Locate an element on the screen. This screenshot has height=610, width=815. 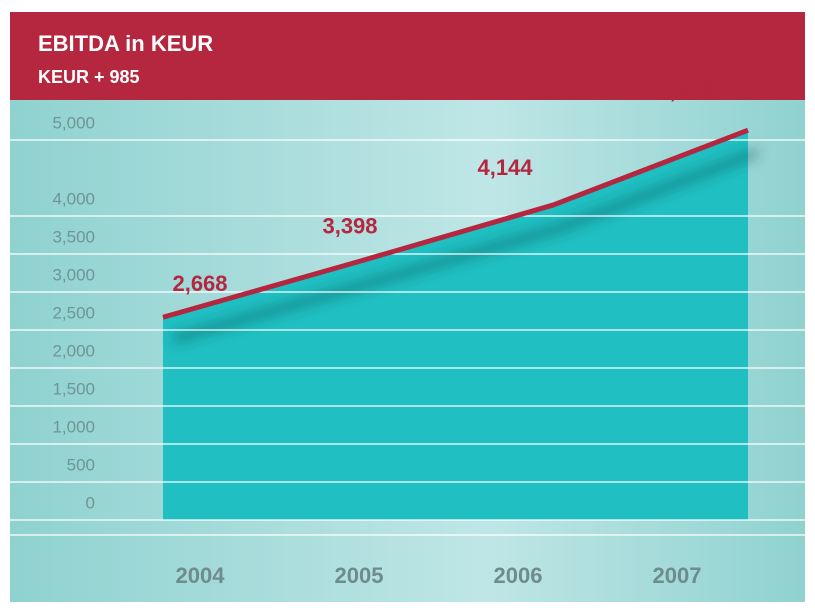
y-tick-label: 5,000 is located at coordinates (73, 122).